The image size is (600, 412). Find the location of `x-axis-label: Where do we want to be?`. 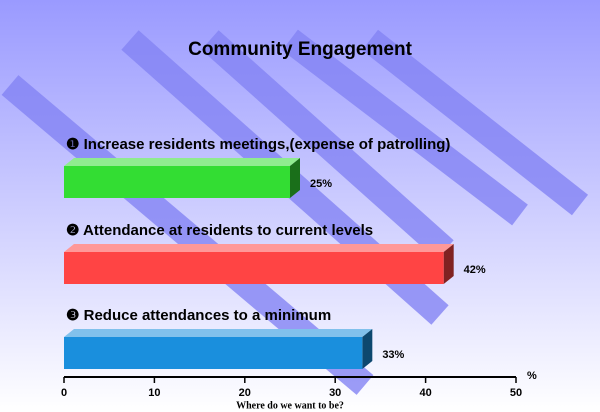

x-axis-label: Where do we want to be? is located at coordinates (290, 405).